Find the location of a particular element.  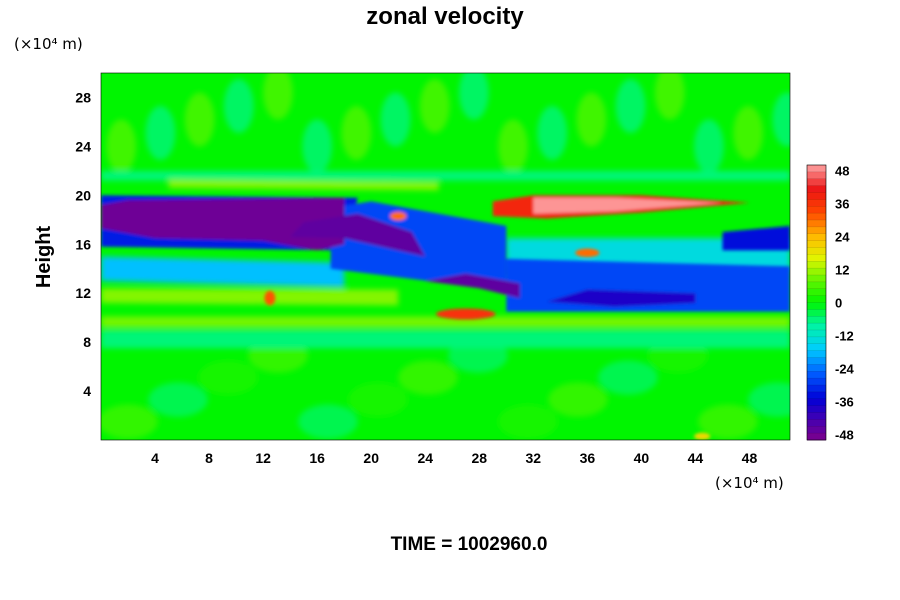

colorbar-tick-label: -48 is located at coordinates (844, 435).